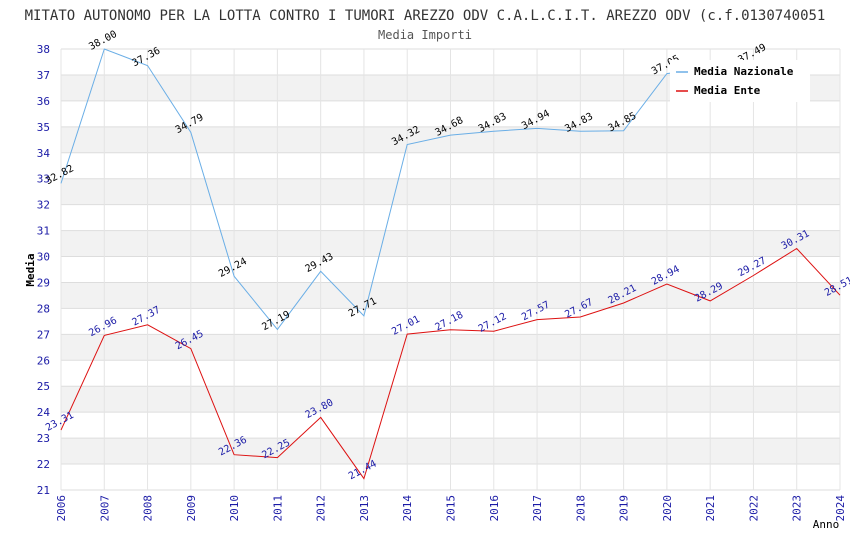 This screenshot has height=550, width=850. Describe the element at coordinates (191, 508) in the screenshot. I see `x-tick-label: 2009` at that location.